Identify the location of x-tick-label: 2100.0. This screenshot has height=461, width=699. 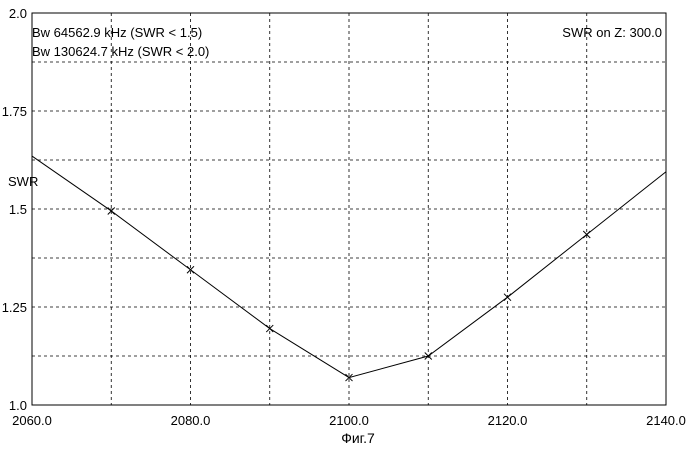
(349, 420).